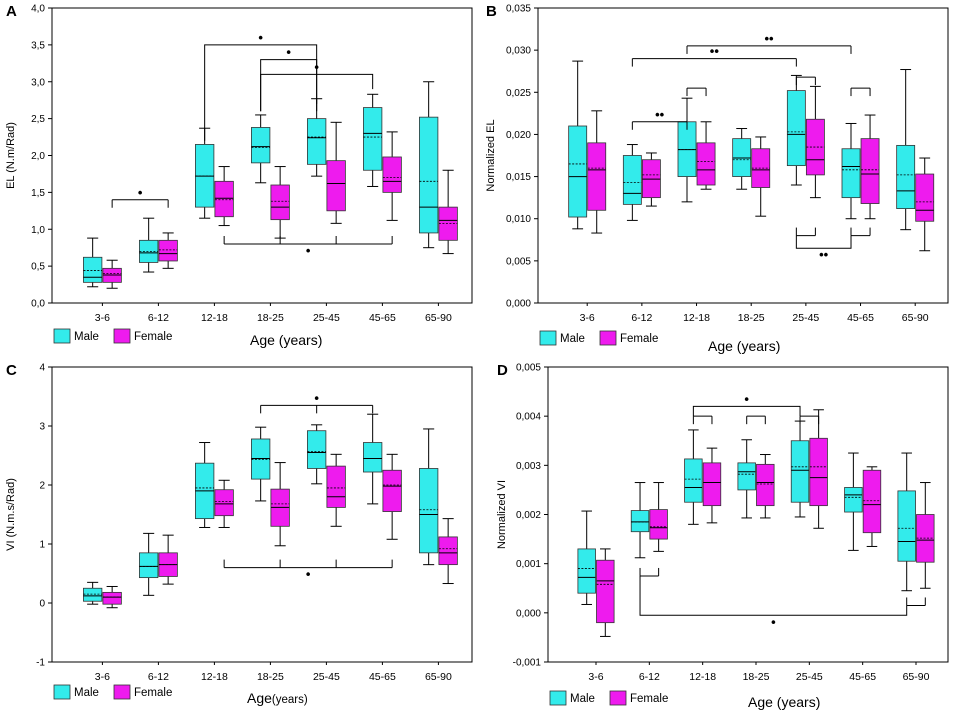  Describe the element at coordinates (518, 135) in the screenshot. I see `y-tick-label: 0,020` at that location.